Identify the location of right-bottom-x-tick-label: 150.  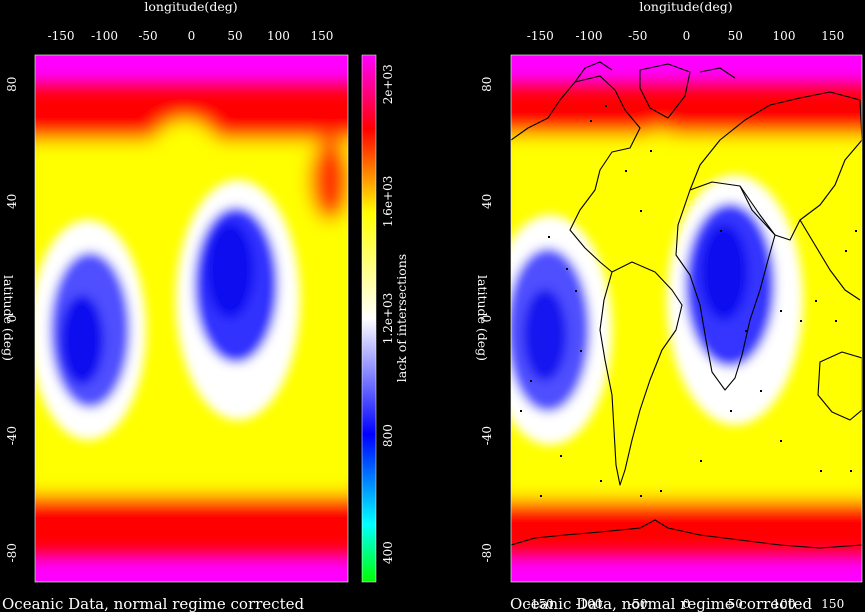
(832, 604).